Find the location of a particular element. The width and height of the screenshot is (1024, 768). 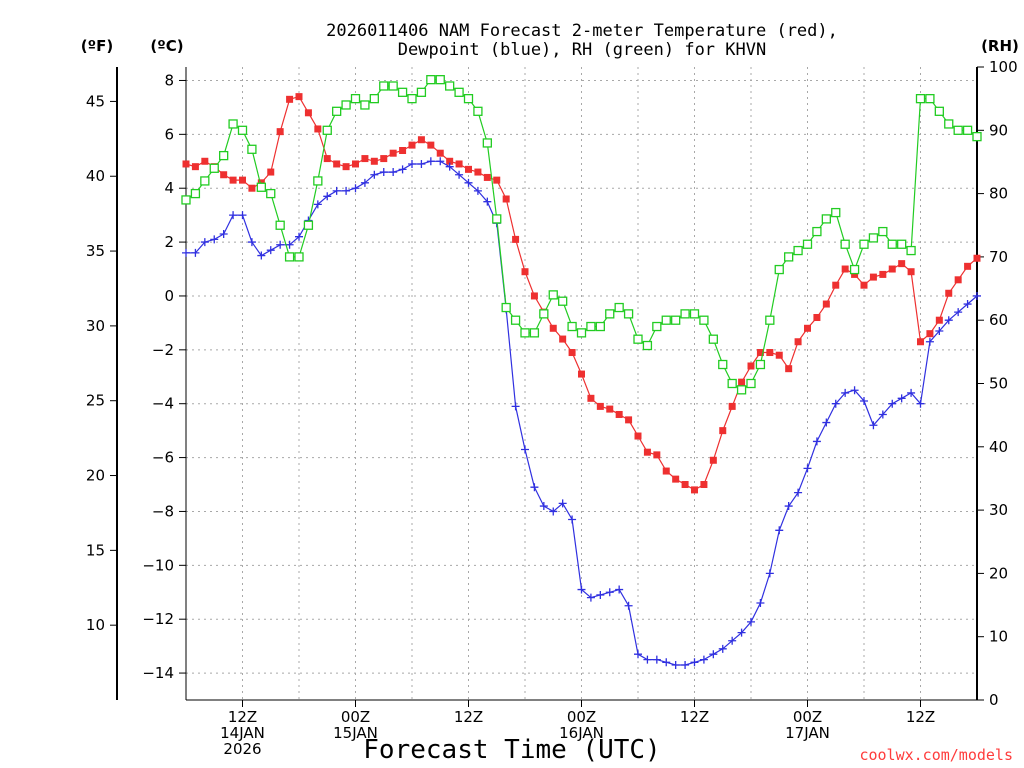

celsius-tick-label: −4 is located at coordinates (163, 404).